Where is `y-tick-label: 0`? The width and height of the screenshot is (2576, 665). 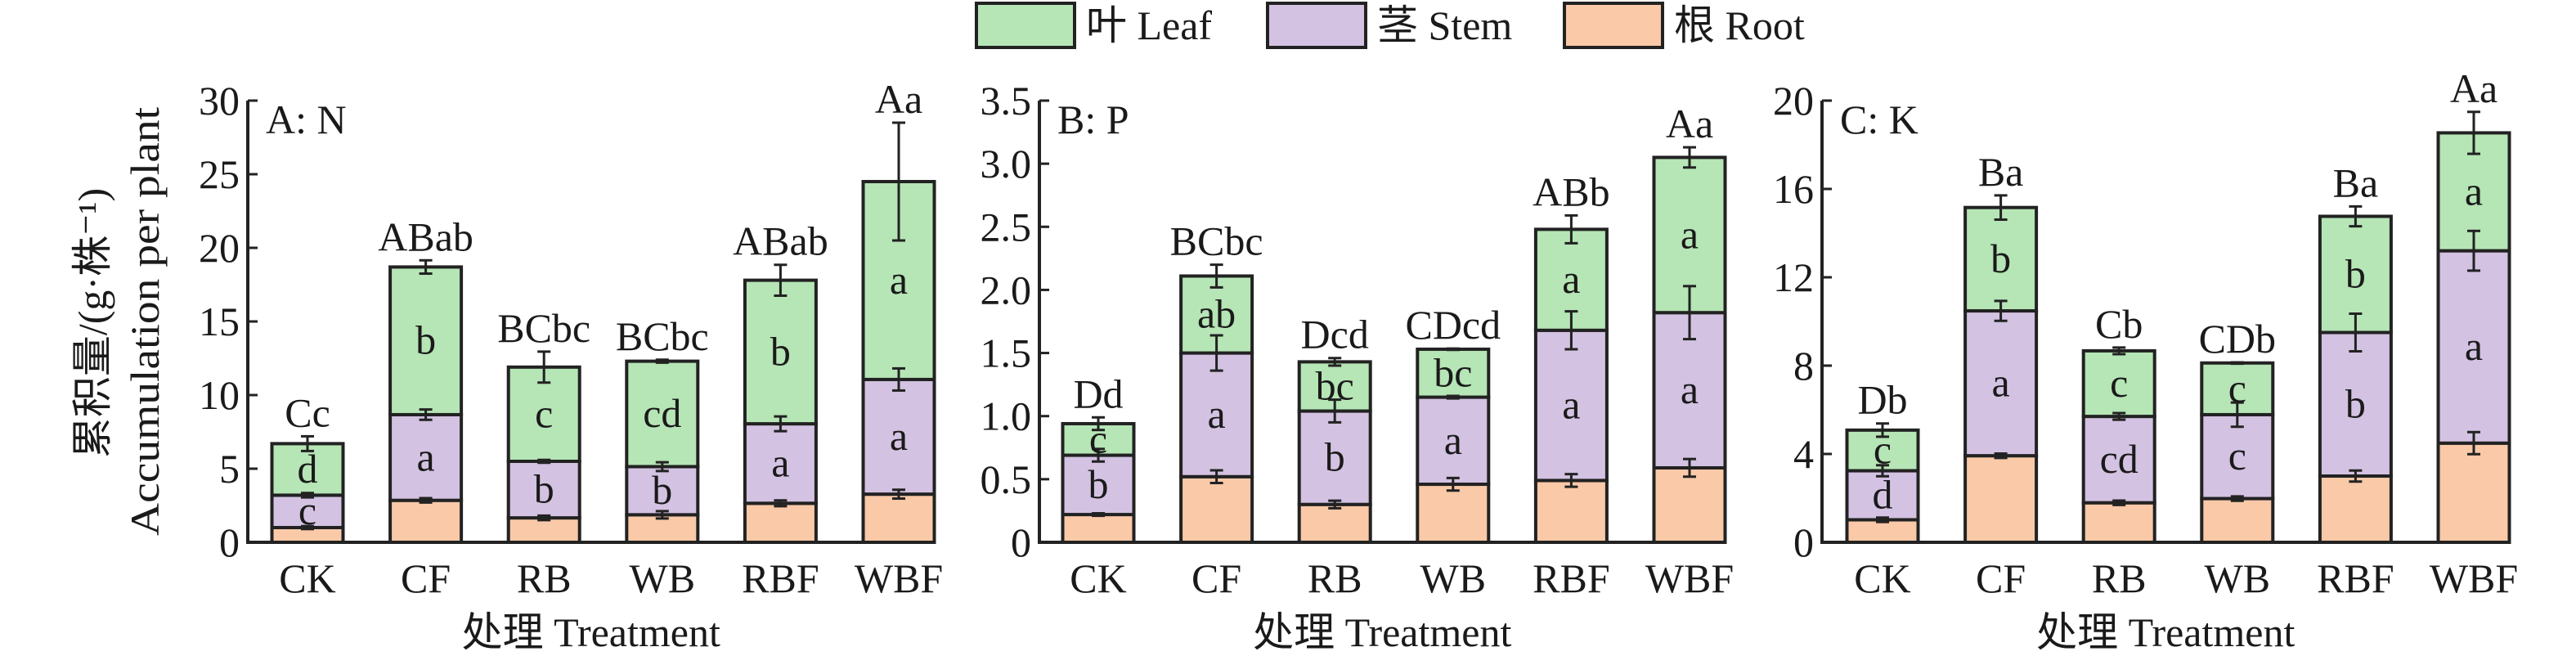
y-tick-label: 0 is located at coordinates (1804, 542).